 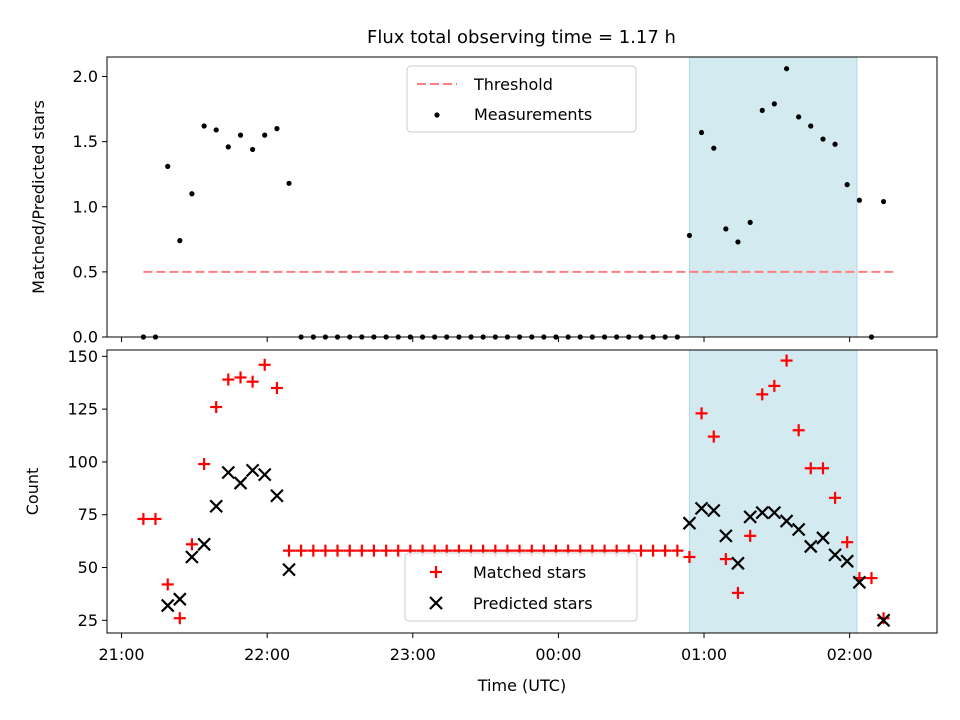 What do you see at coordinates (513, 84) in the screenshot?
I see `legend-threshold-label: Threshold` at bounding box center [513, 84].